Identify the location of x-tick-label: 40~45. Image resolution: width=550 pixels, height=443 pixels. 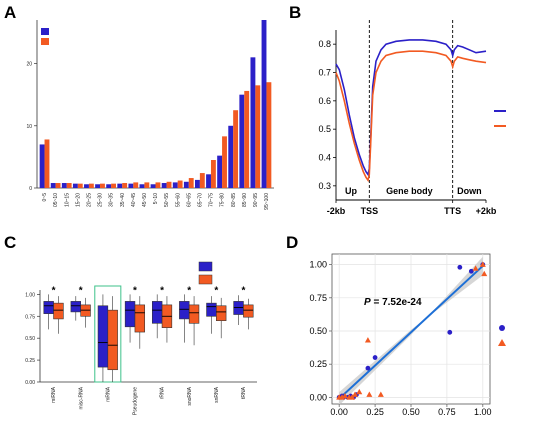
(134, 200).